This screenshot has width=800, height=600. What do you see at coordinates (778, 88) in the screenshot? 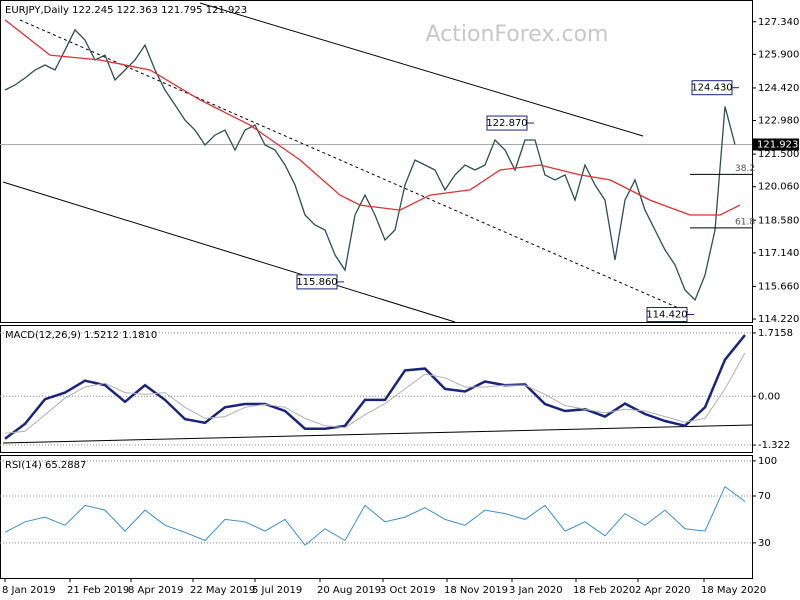
I see `y-tick-label: 124.420` at bounding box center [778, 88].